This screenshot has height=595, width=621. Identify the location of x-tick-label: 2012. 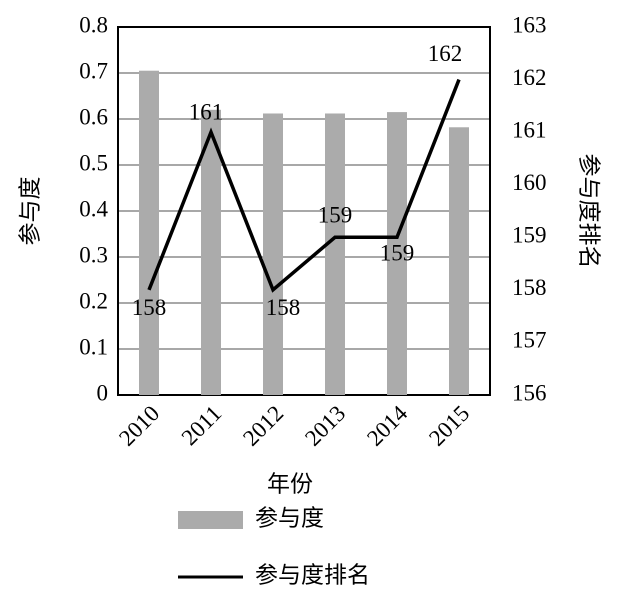
(263, 426).